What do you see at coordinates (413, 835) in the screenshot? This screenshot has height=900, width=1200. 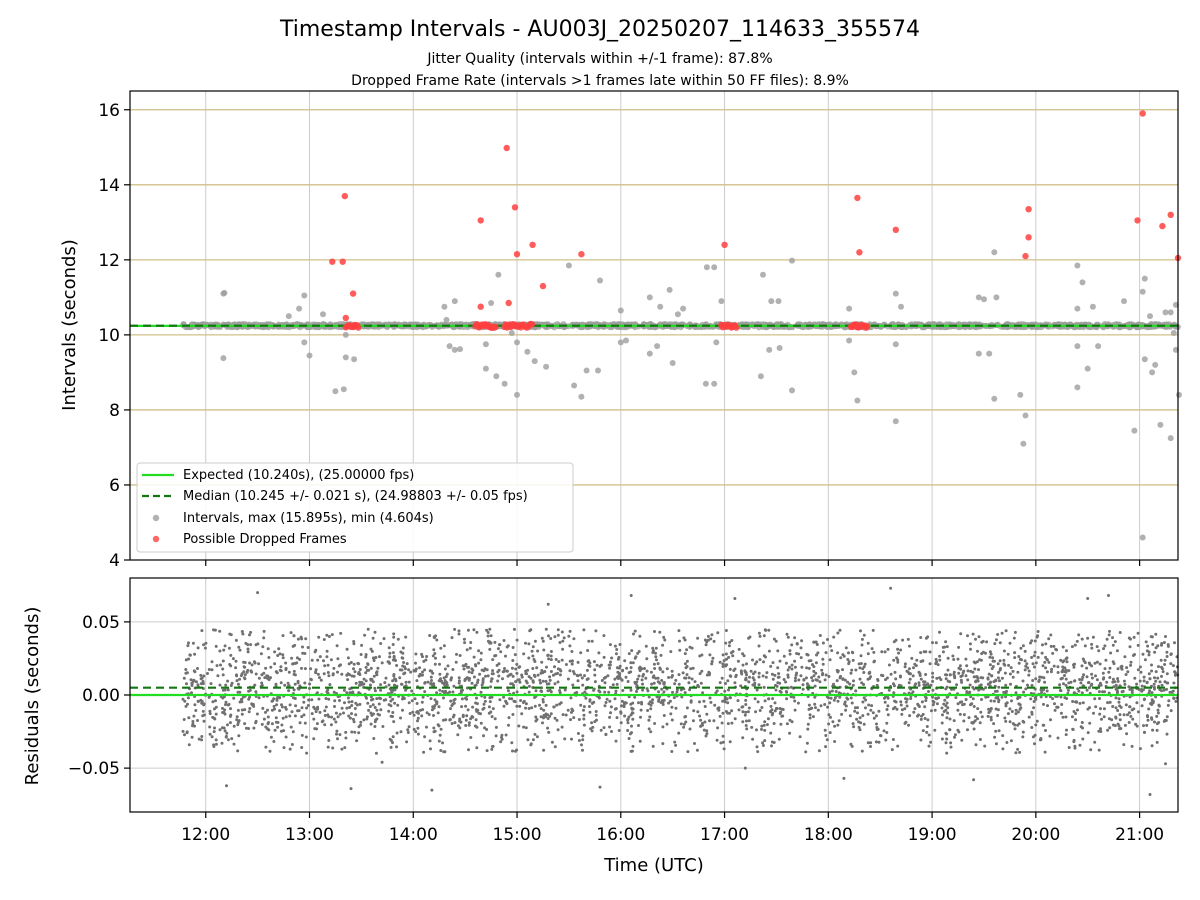 I see `x-tick-label: 14:00` at bounding box center [413, 835].